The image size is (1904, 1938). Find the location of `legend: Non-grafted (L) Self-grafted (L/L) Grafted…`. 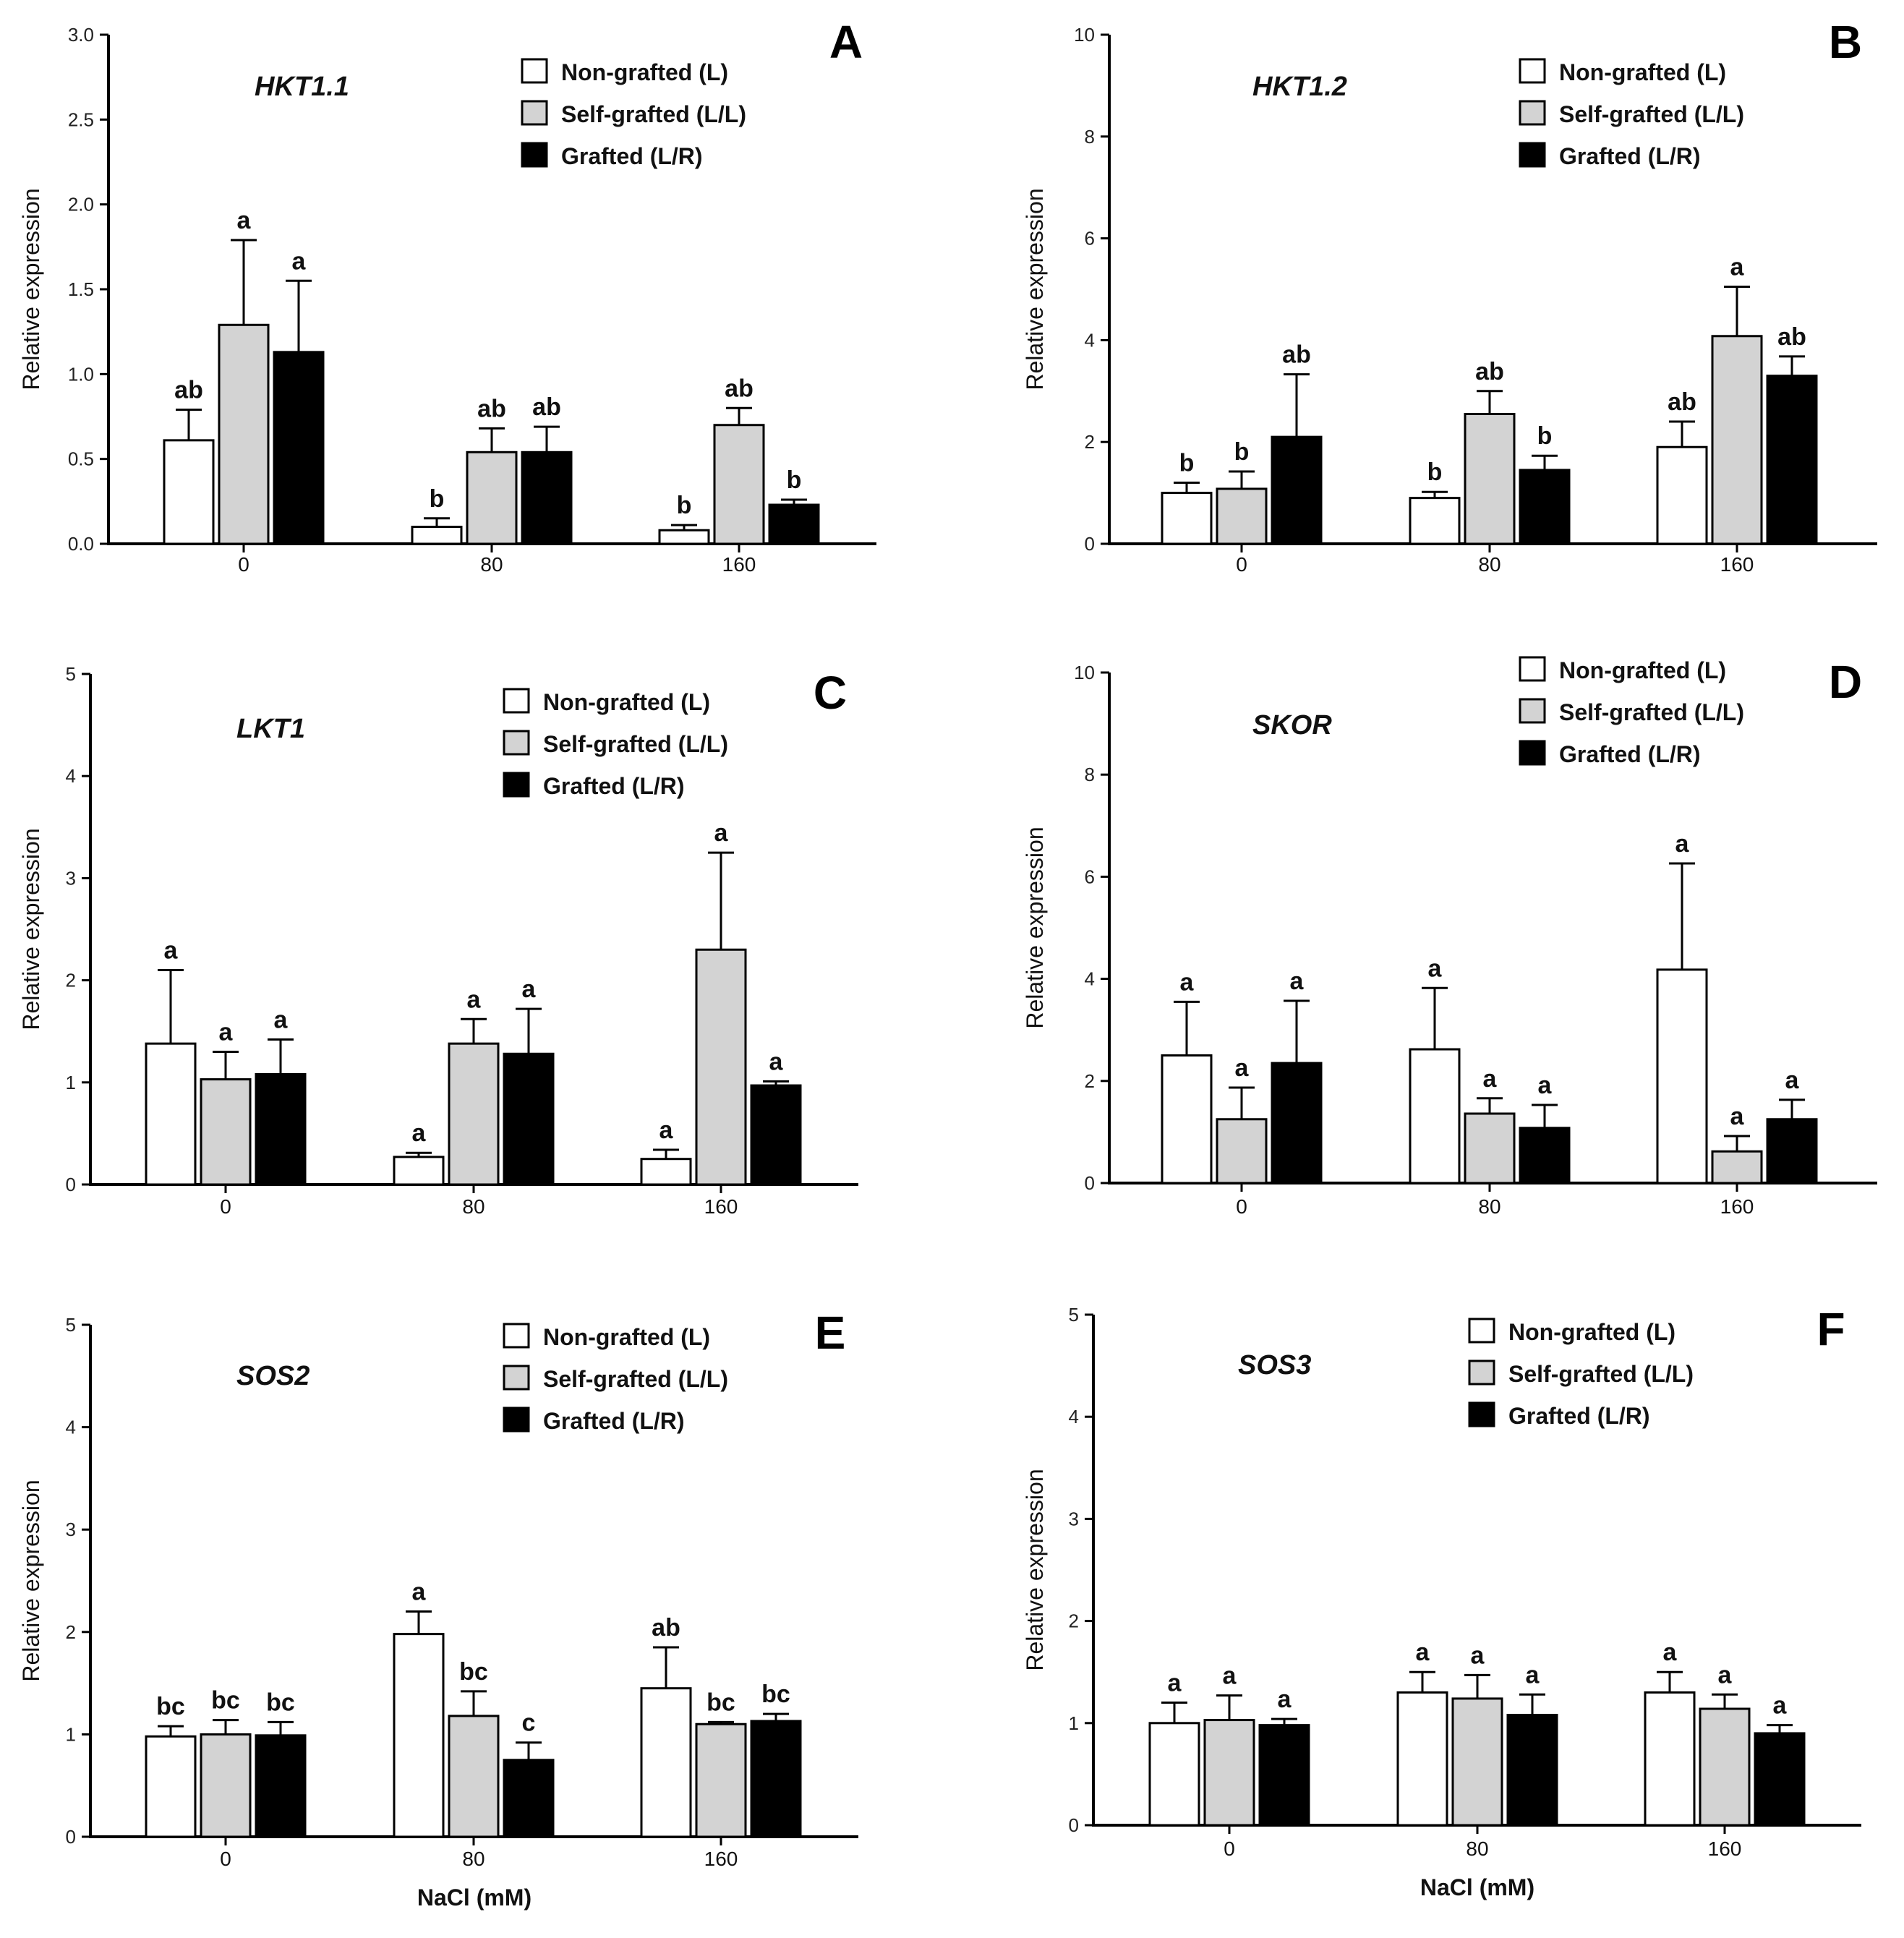

legend: Non-grafted (L) Self-grafted (L/L) Grafted… is located at coordinates (615, 743).